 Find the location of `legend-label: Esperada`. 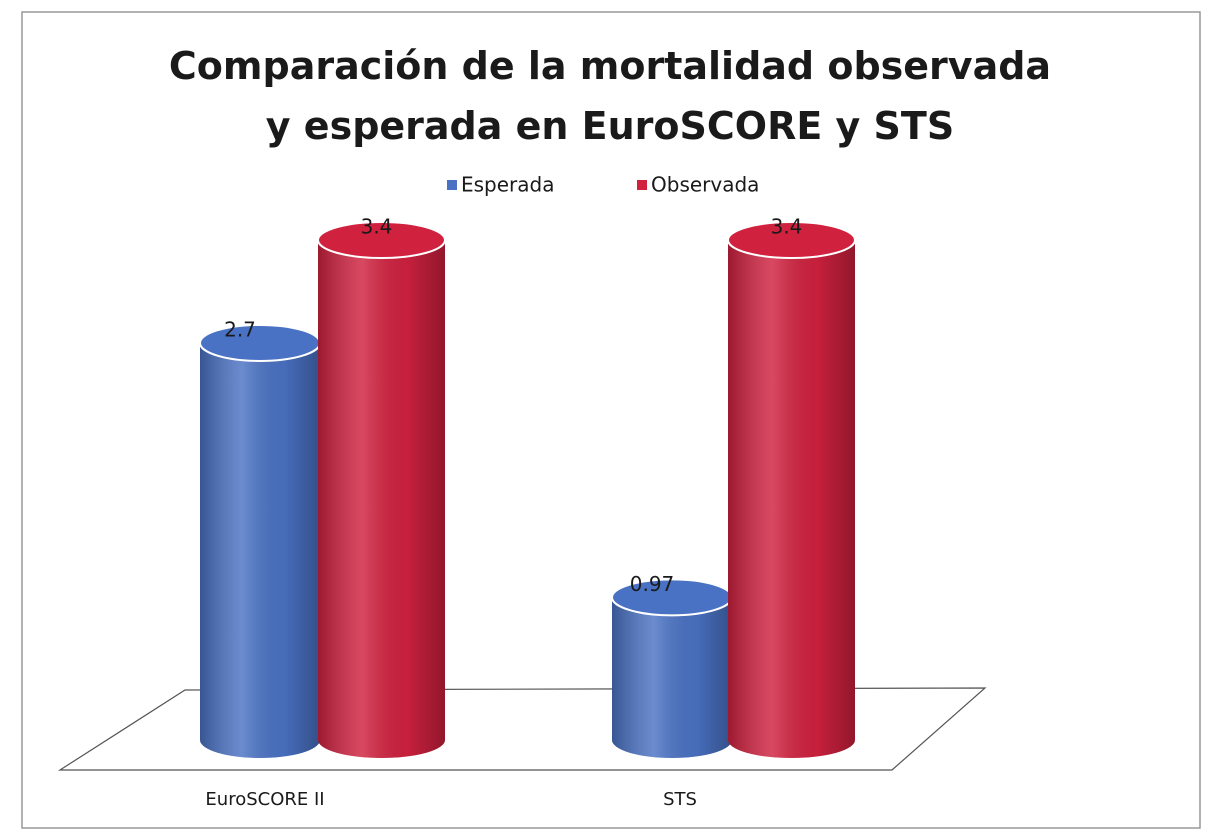

legend-label: Esperada is located at coordinates (508, 185).